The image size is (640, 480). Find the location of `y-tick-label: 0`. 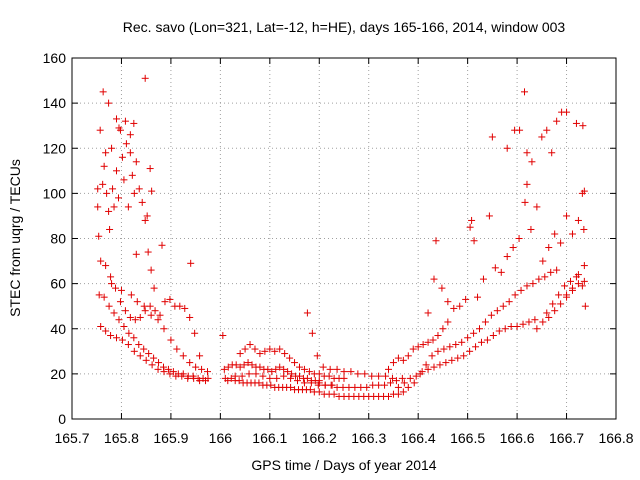

y-tick-label: 0 is located at coordinates (62, 419).